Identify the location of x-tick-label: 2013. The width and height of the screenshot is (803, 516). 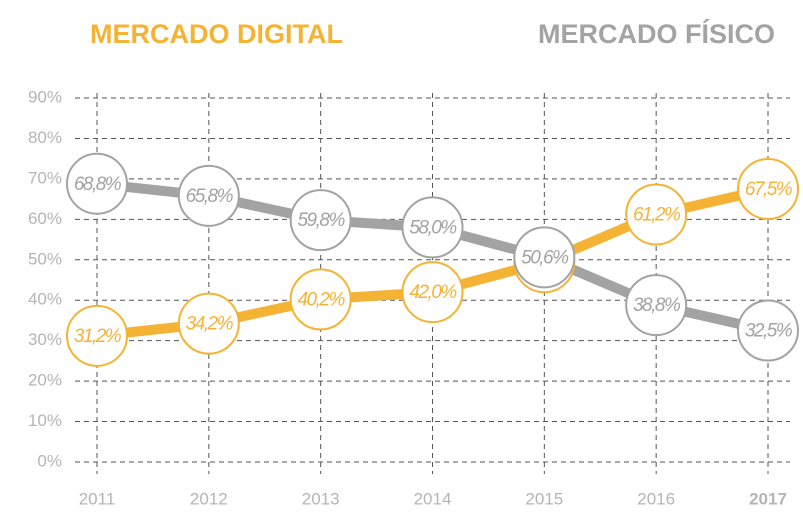
(321, 498).